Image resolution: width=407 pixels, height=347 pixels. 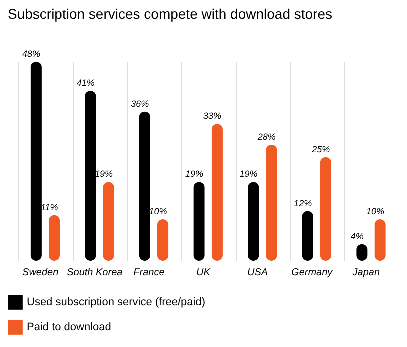 What do you see at coordinates (69, 328) in the screenshot?
I see `legend-label: Paid to download` at bounding box center [69, 328].